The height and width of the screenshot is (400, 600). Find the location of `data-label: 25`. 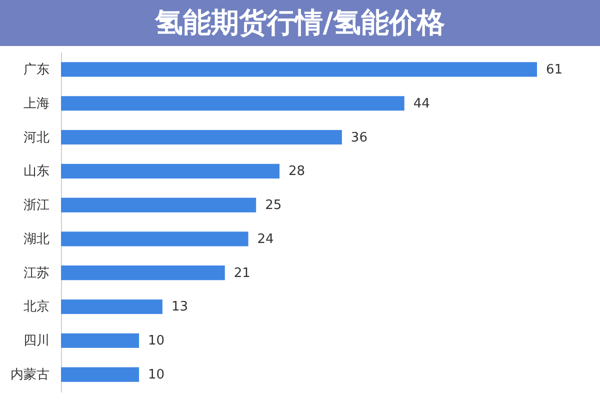

data-label: 25 is located at coordinates (273, 206).